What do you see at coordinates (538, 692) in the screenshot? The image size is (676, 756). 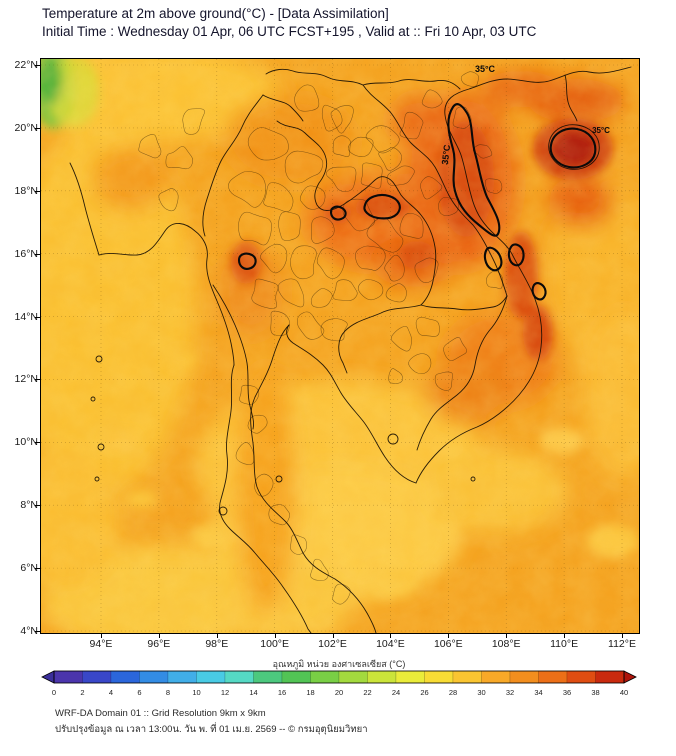 I see `colorbar-tick-label: 34` at bounding box center [538, 692].